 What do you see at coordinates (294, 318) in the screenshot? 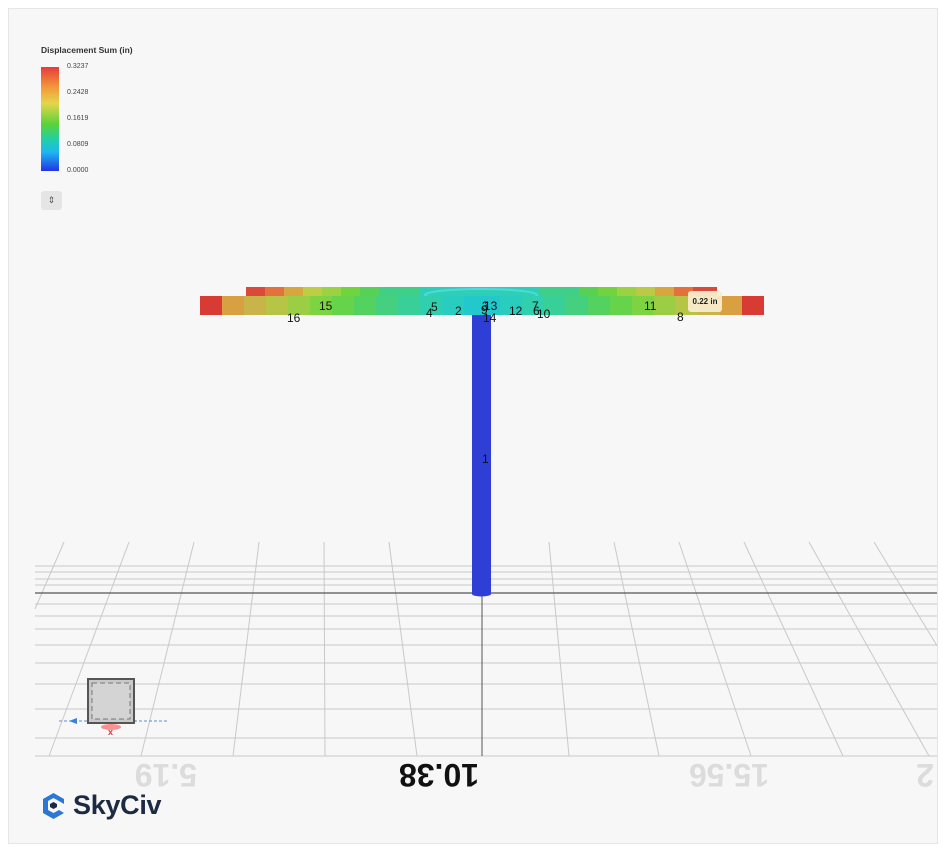
I see `node-label-16: 16` at bounding box center [294, 318].